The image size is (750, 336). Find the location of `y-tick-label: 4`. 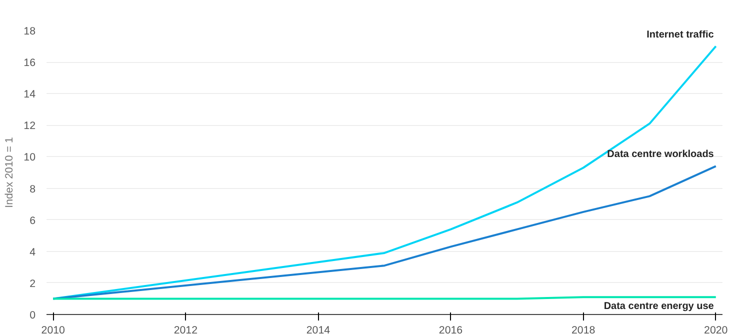

y-tick-label: 4 is located at coordinates (33, 252).